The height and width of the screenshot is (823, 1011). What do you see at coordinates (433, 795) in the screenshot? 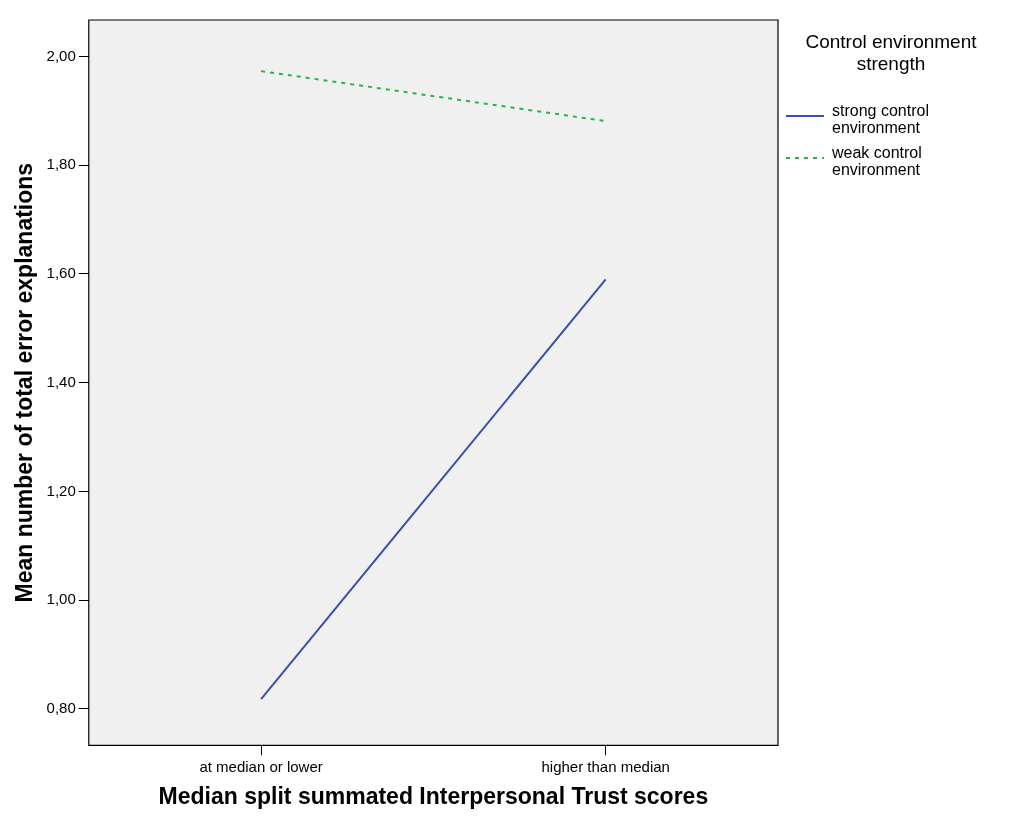
I see `x-axis-title: Median split summated Interpersonal Trust scores` at bounding box center [433, 795].